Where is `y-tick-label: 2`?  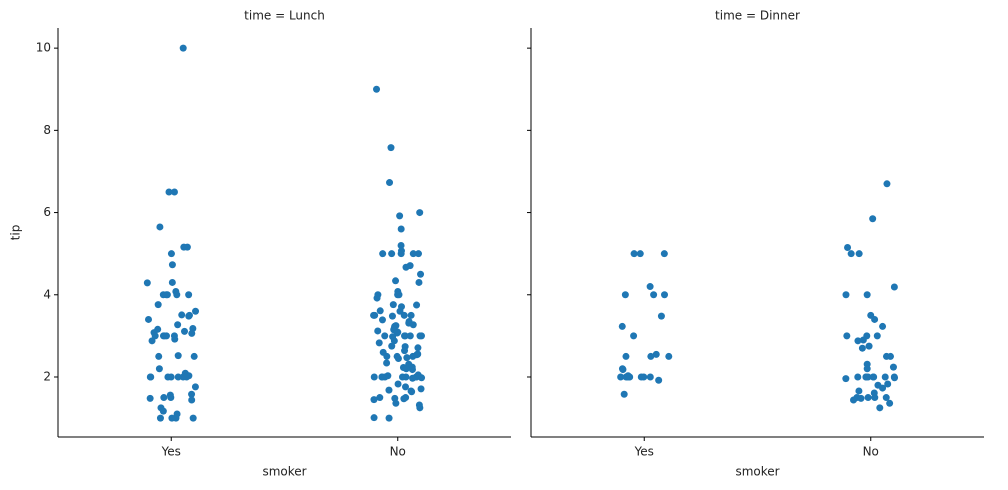
y-tick-label: 2 is located at coordinates (47, 376).